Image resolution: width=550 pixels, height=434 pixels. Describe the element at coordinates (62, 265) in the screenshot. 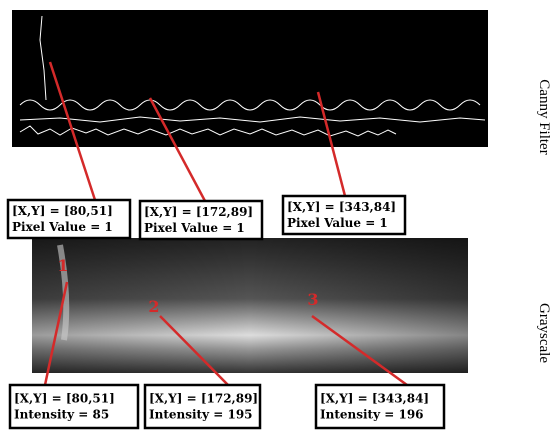

I see `marker-number: 1` at that location.